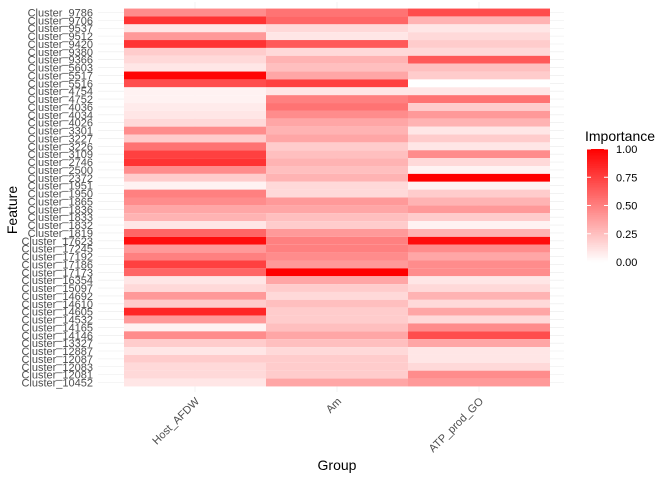  What do you see at coordinates (60, 37) in the screenshot?
I see `y-tick-label: Cluster_9512` at bounding box center [60, 37].